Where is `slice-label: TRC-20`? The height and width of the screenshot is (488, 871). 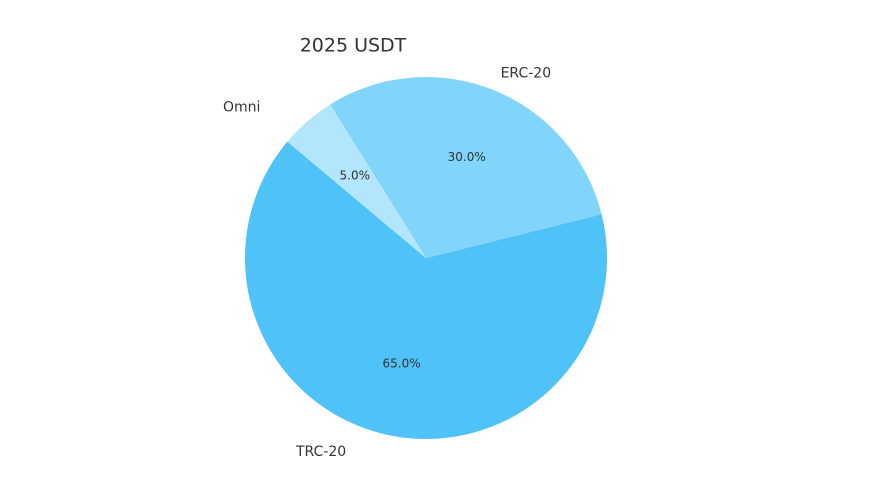 slice-label: TRC-20 is located at coordinates (320, 452).